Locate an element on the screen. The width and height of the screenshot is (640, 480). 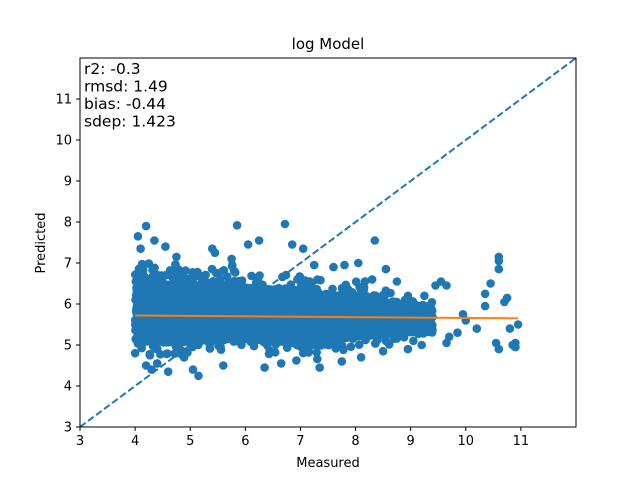
fit-line is located at coordinates (327, 317).